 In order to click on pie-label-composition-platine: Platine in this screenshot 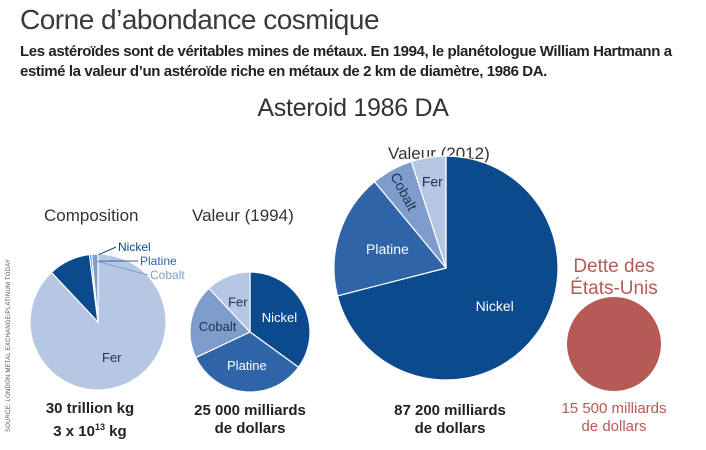, I will do `click(158, 261)`.